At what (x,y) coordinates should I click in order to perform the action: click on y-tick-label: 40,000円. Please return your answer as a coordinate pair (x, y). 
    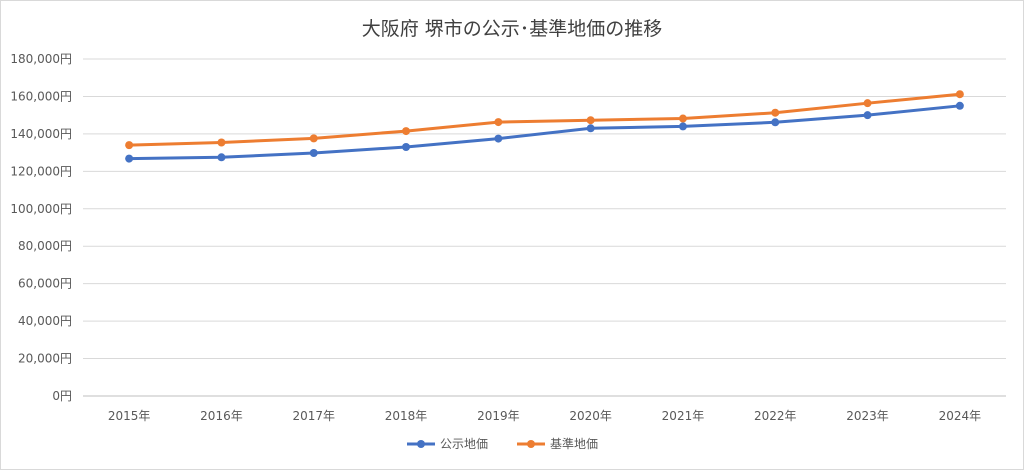
    Looking at the image, I should click on (45, 321).